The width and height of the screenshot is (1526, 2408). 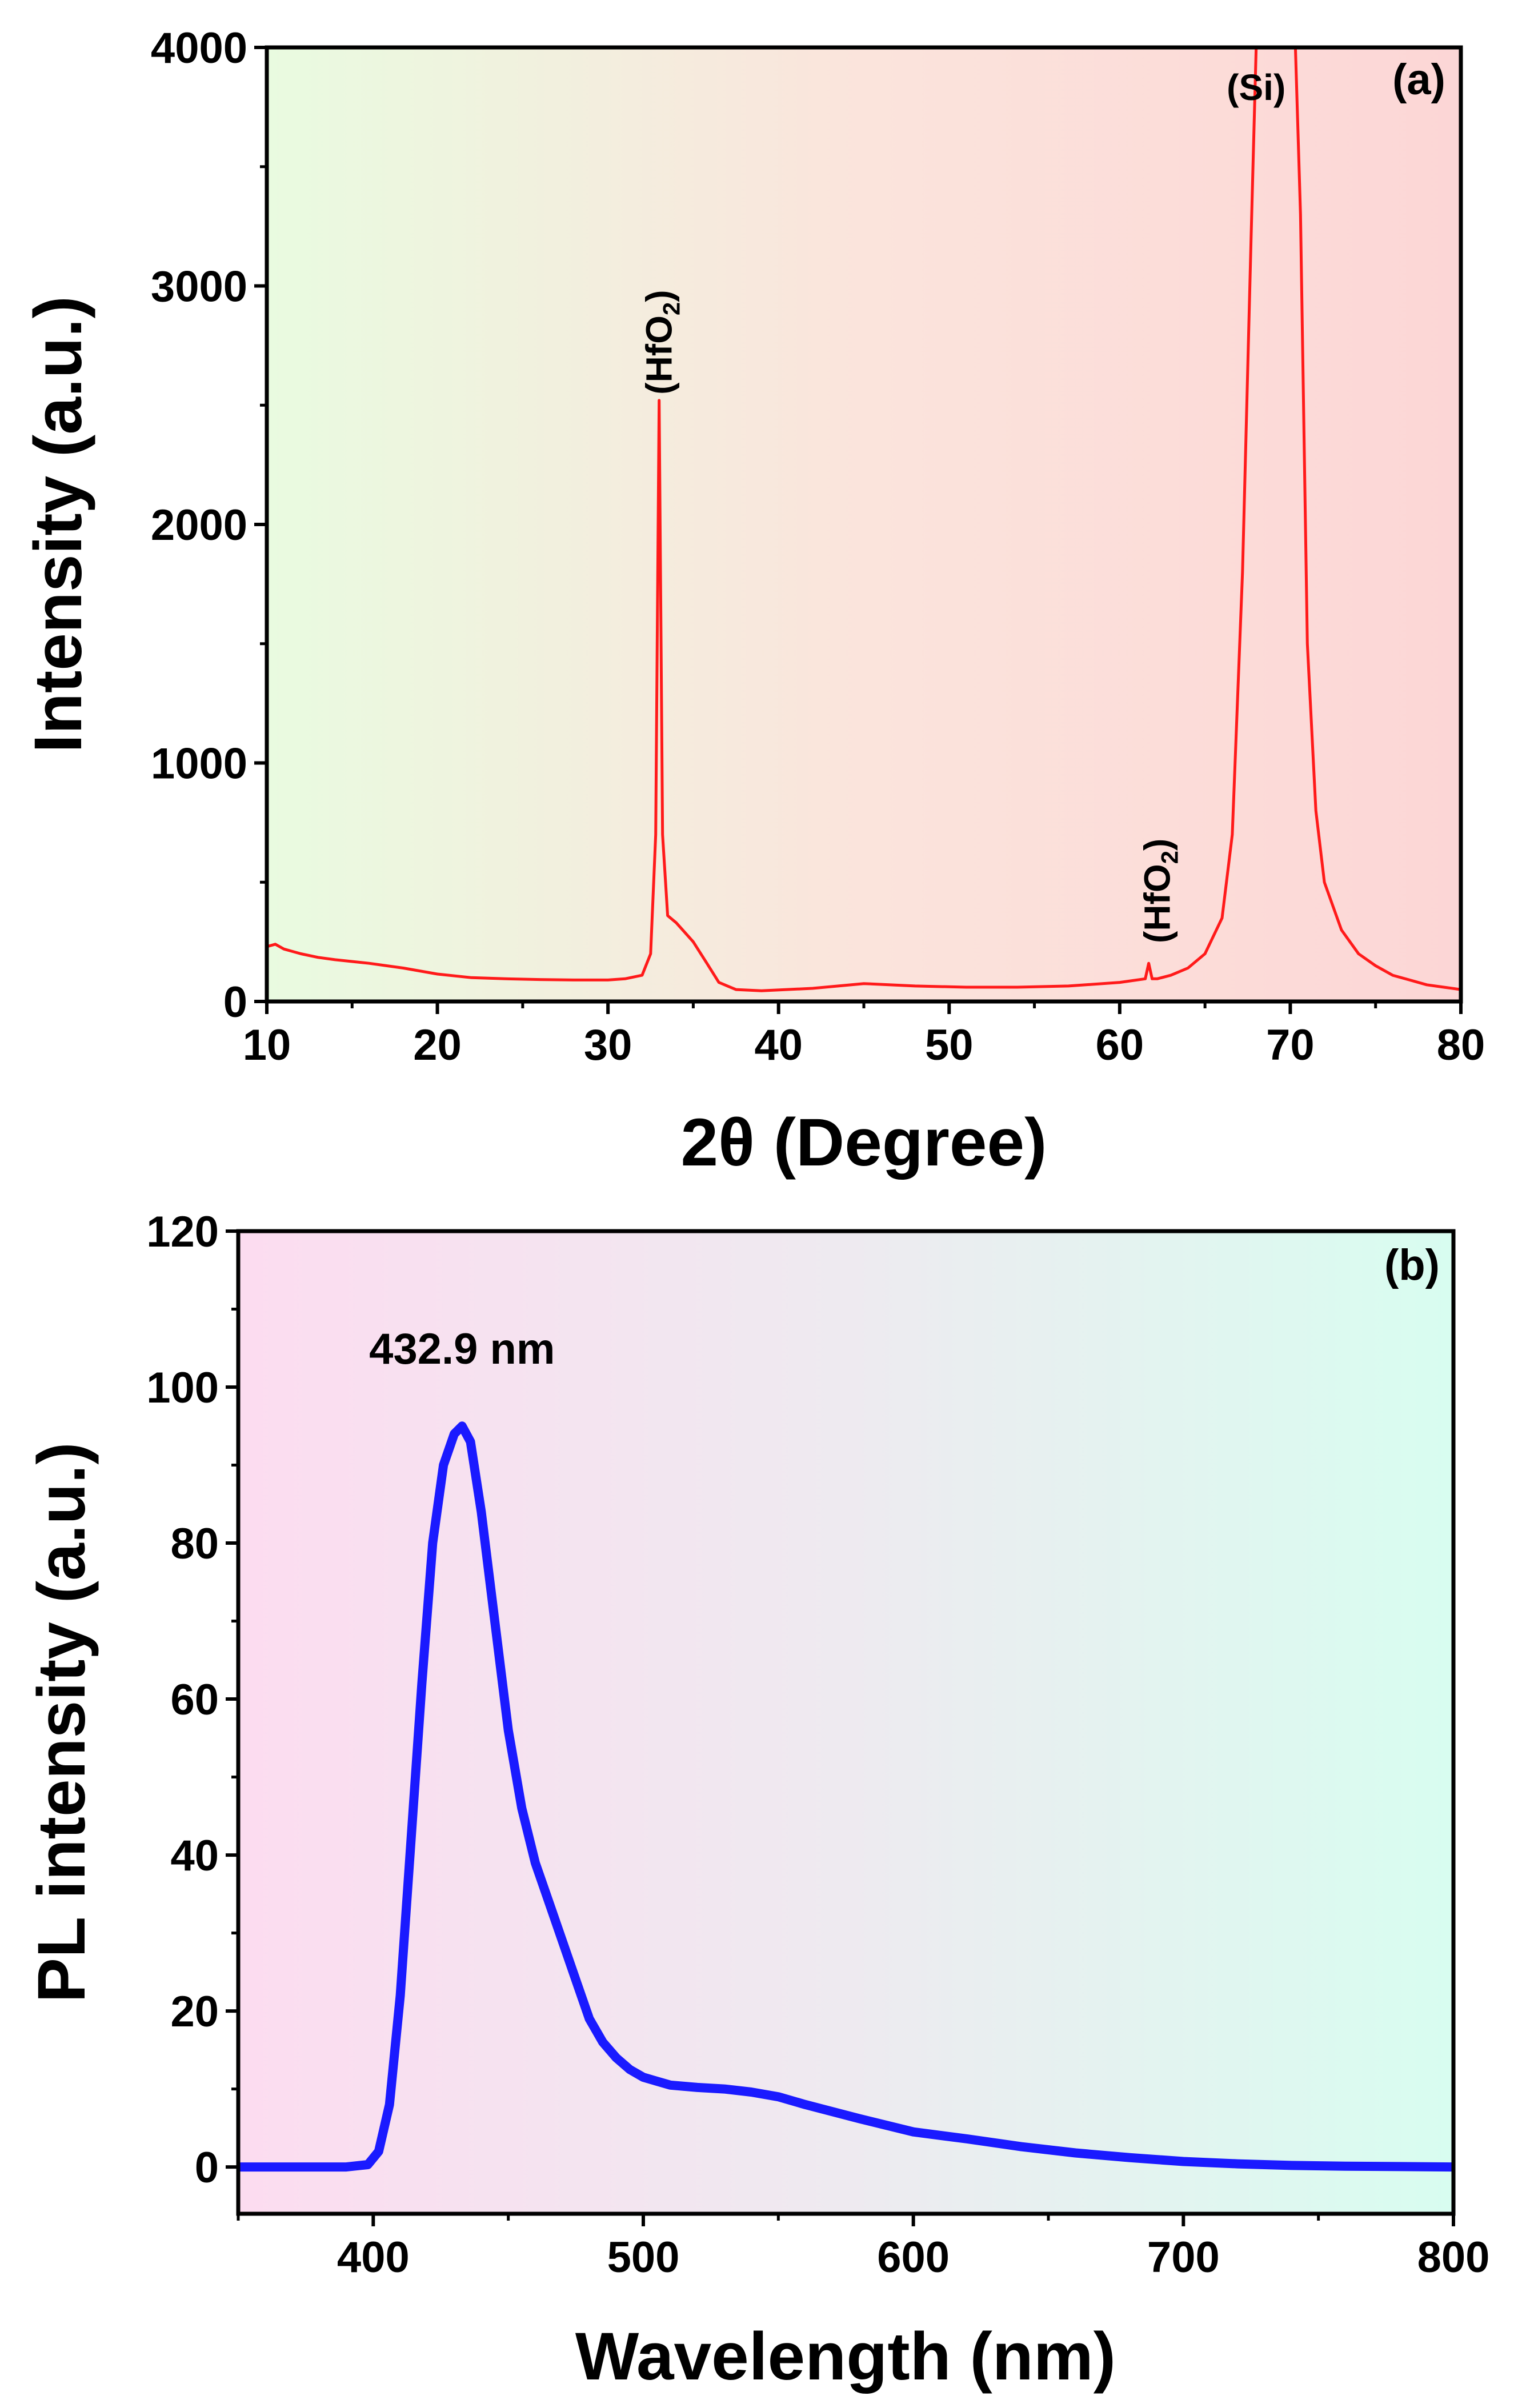 What do you see at coordinates (199, 287) in the screenshot?
I see `xrd-y-tick-label: 3000` at bounding box center [199, 287].